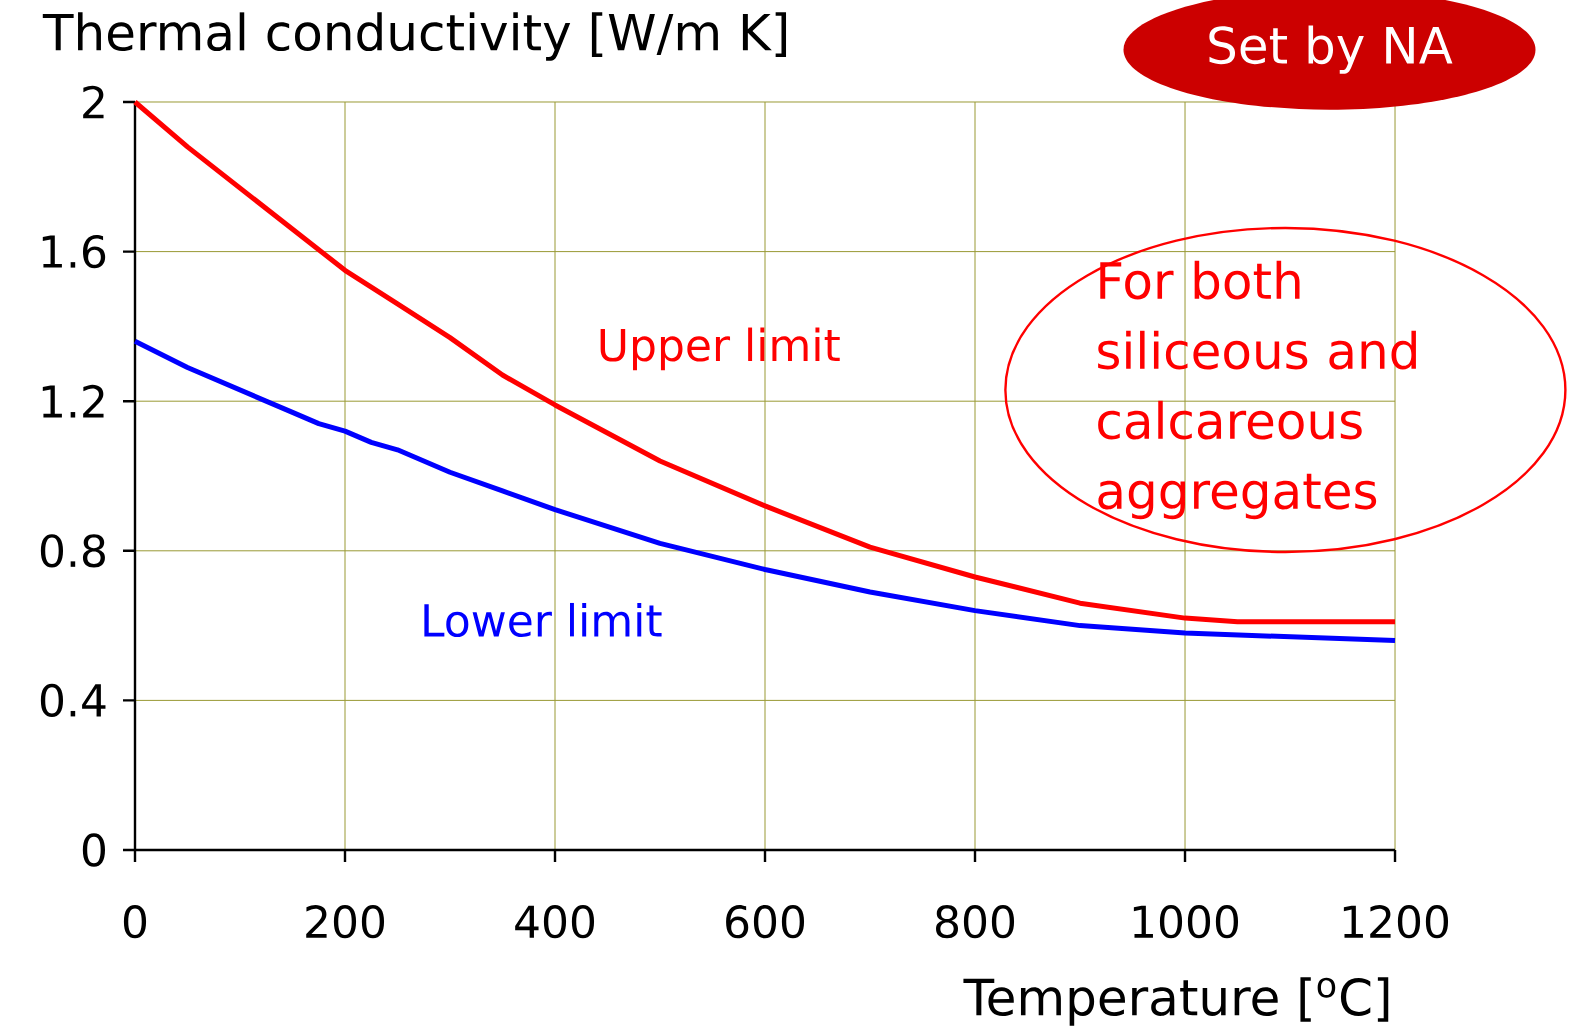  Describe the element at coordinates (94, 850) in the screenshot. I see `y-tick-label: 0` at that location.